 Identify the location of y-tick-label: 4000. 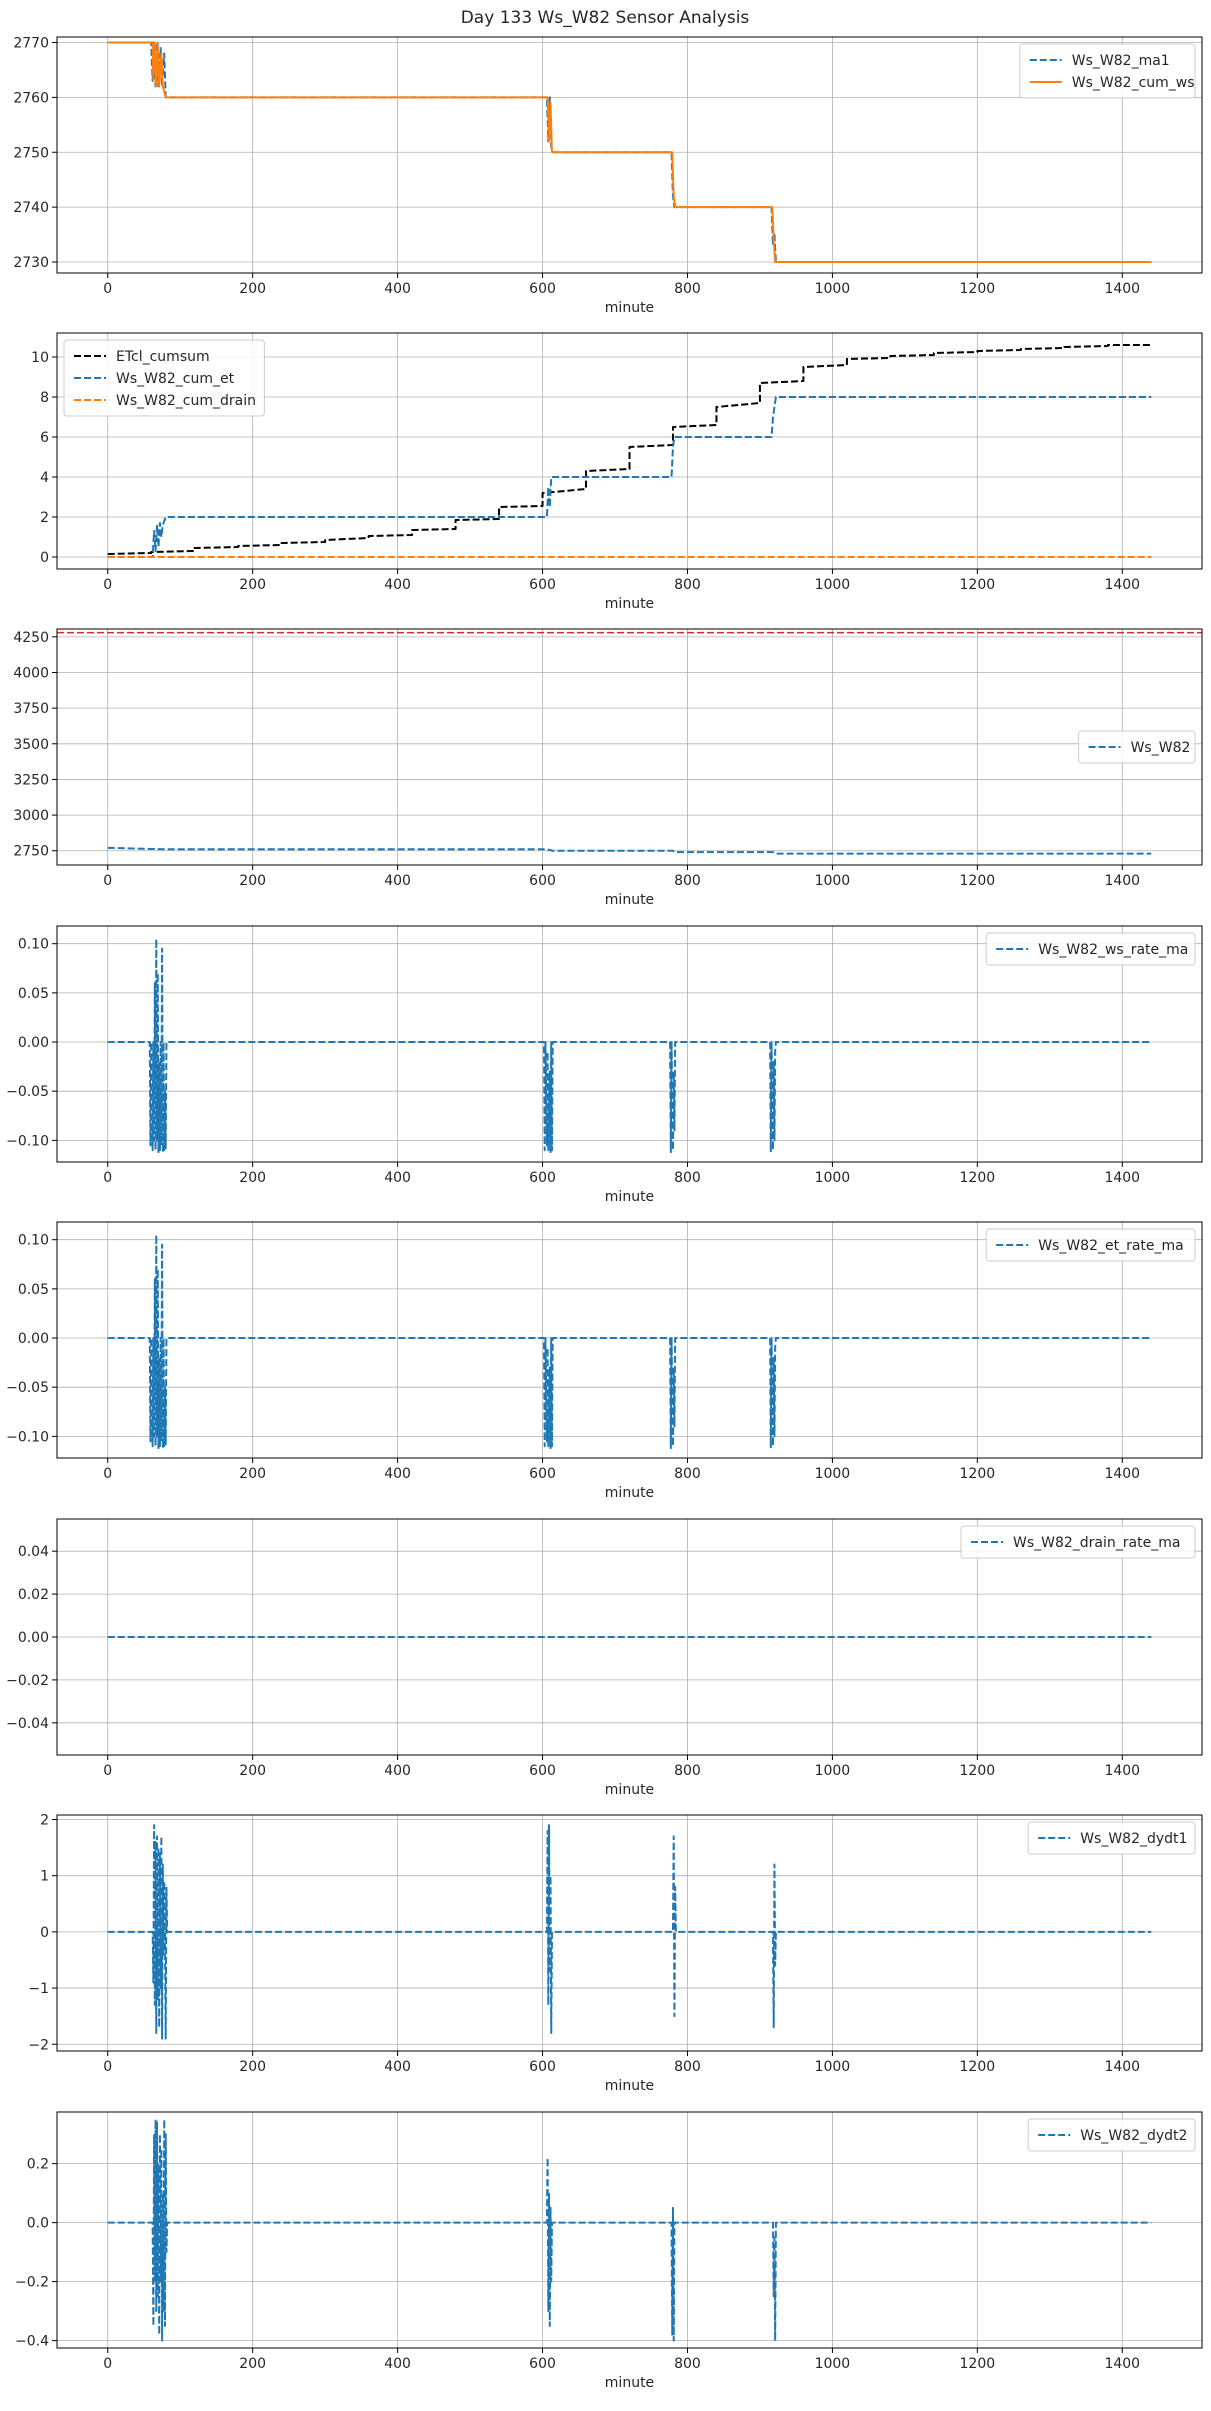
(31, 673).